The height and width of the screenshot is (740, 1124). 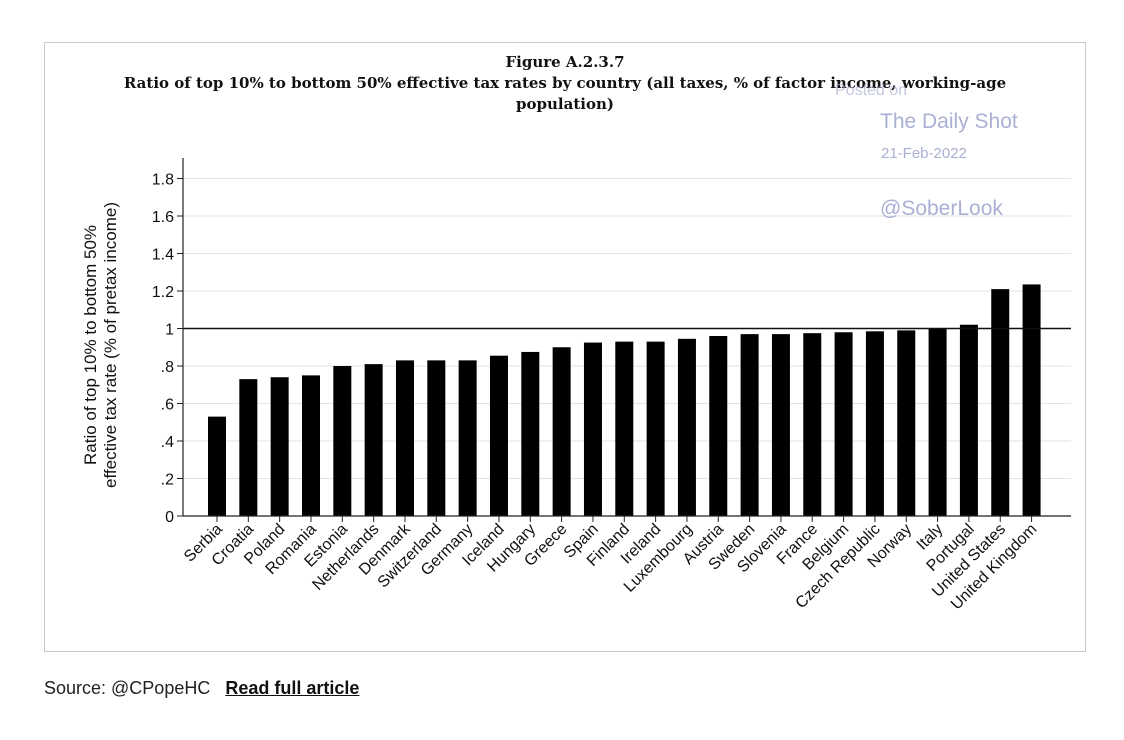 I want to click on bar-serbia, so click(x=217, y=466).